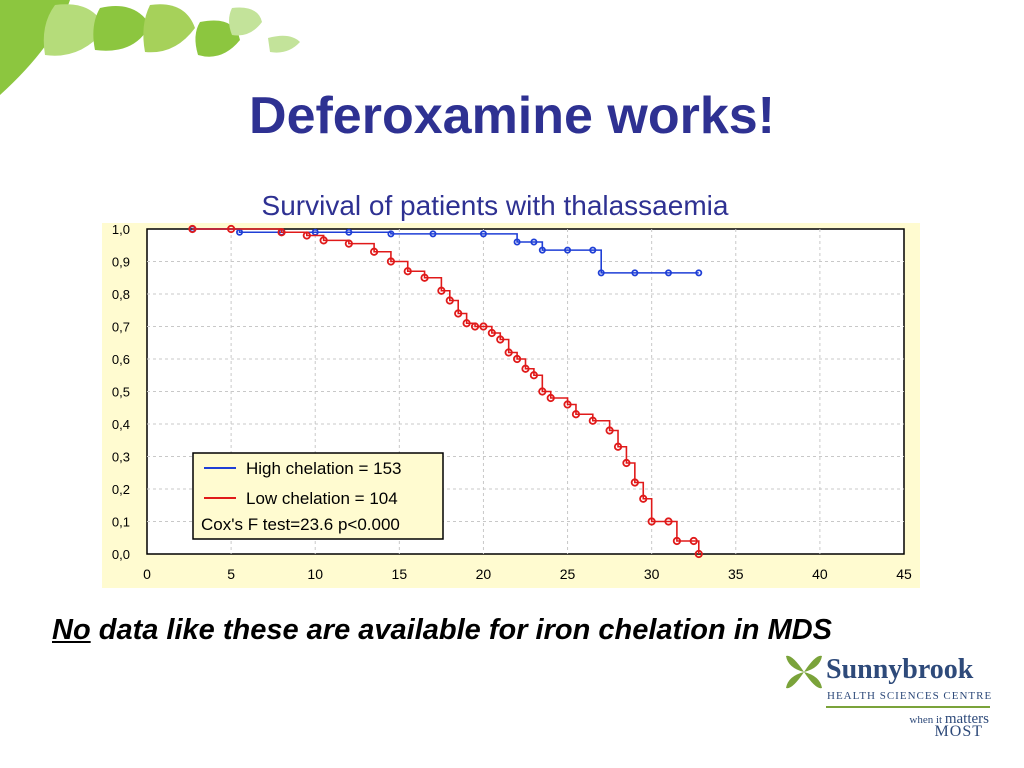 The height and width of the screenshot is (768, 1024). What do you see at coordinates (820, 574) in the screenshot?
I see `x-tick-label: 40` at bounding box center [820, 574].